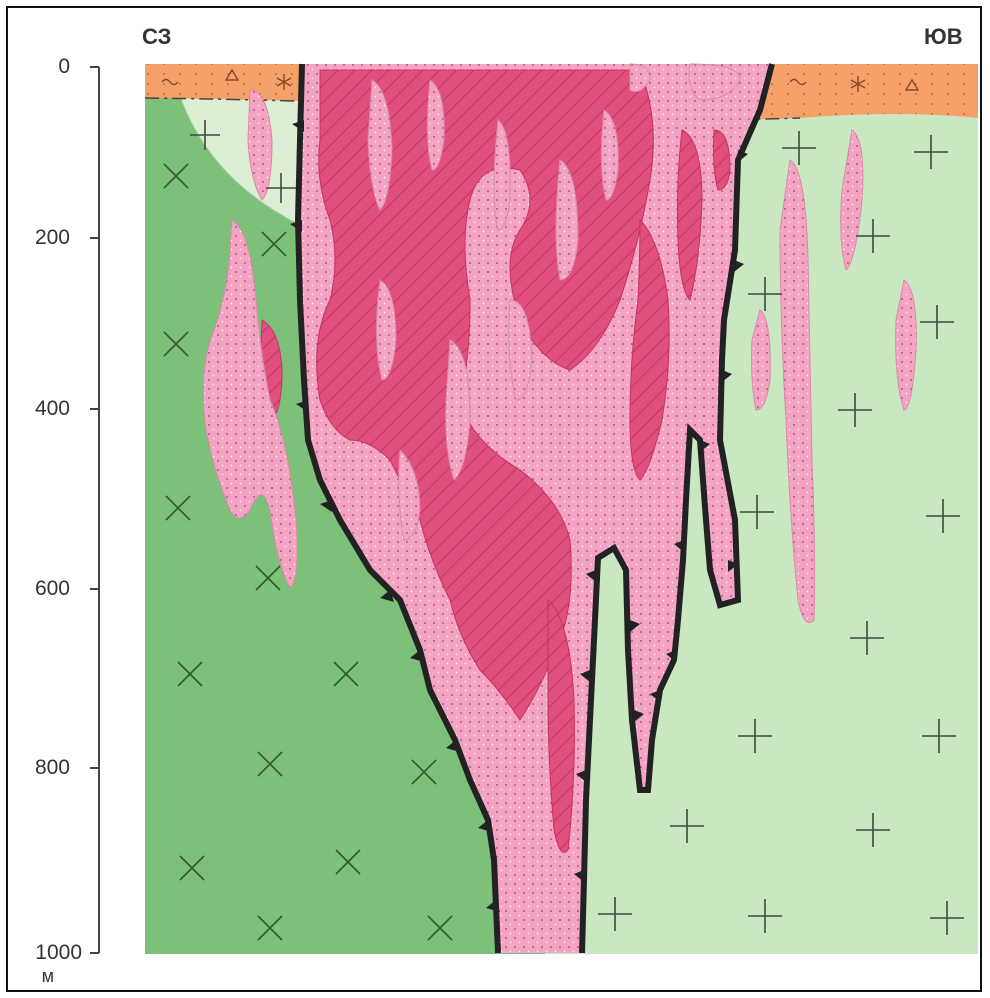 This screenshot has width=990, height=998. I want to click on depth-tick-label: 200, so click(52, 237).